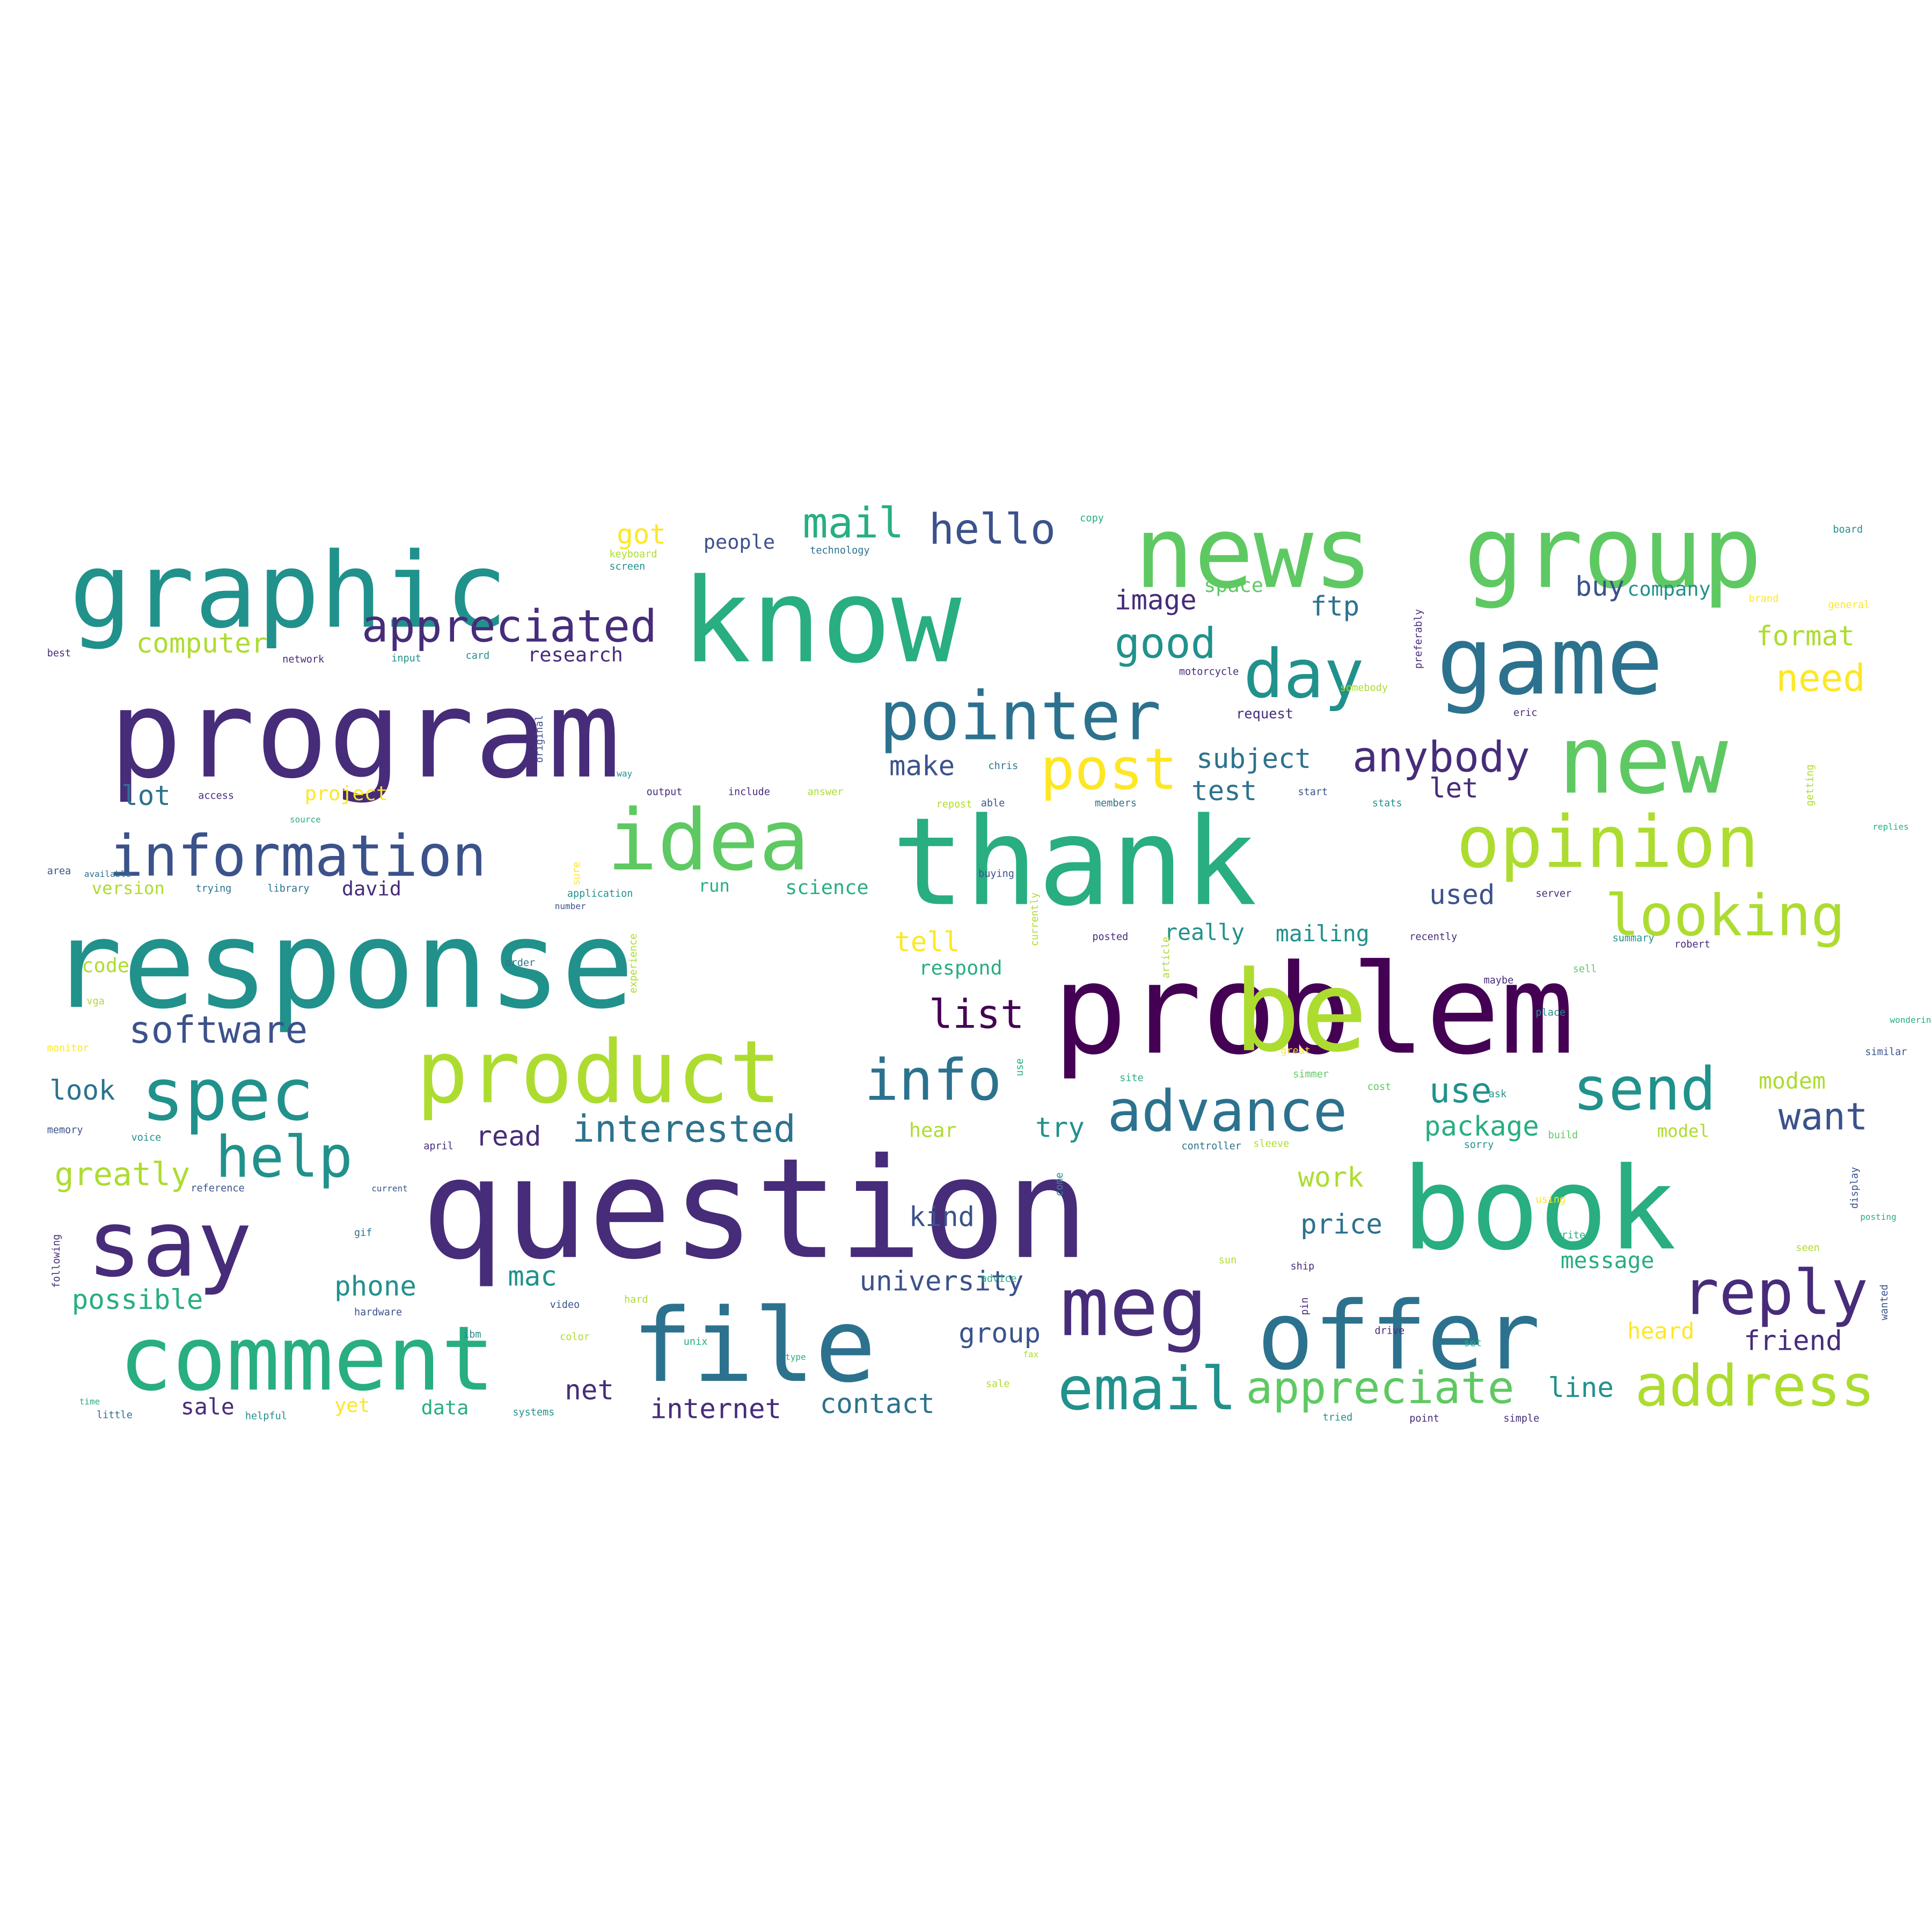  What do you see at coordinates (1805, 636) in the screenshot?
I see `word-format: format` at bounding box center [1805, 636].